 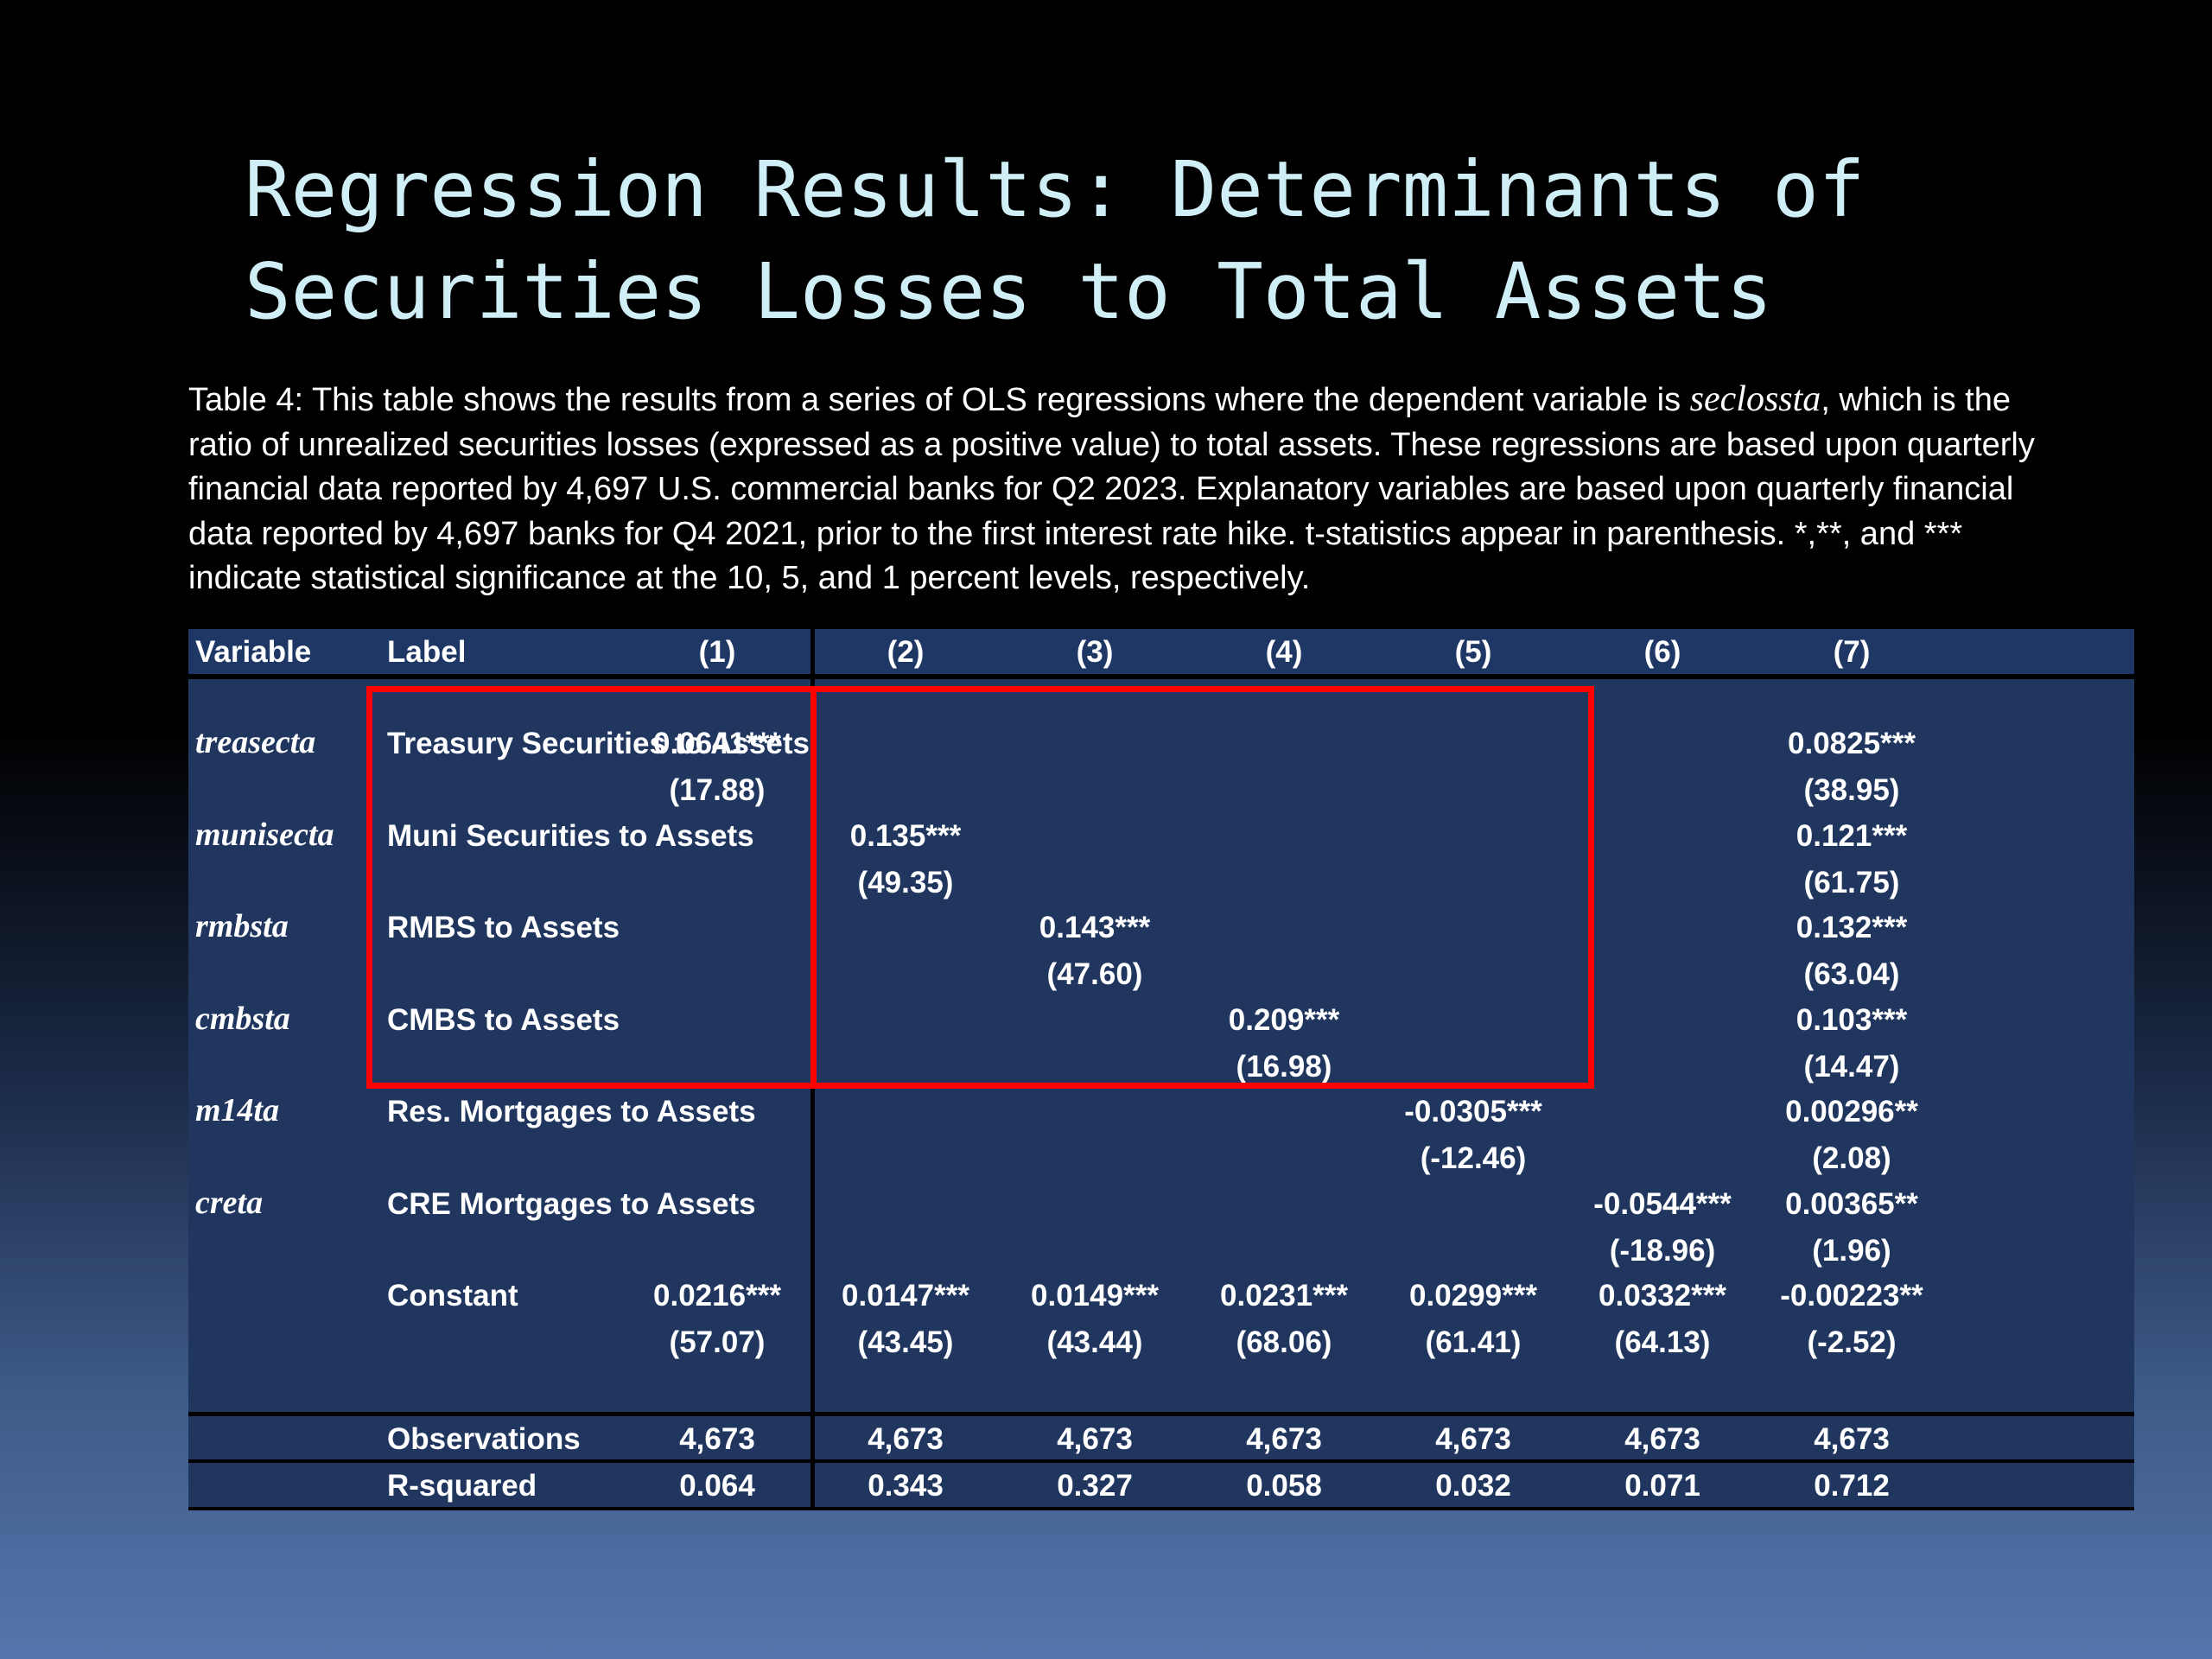 What do you see at coordinates (1662, 1342) in the screenshot?
I see `t-statistic-cell: (64.13)` at bounding box center [1662, 1342].